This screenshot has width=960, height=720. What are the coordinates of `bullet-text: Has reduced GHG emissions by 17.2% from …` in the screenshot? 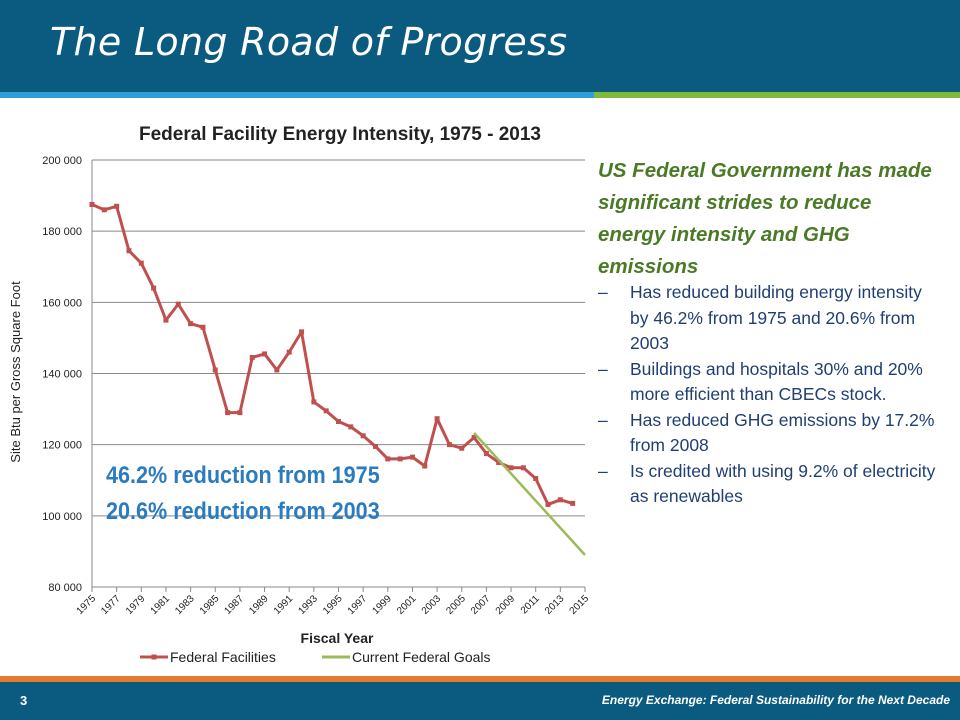 It's located at (782, 432).